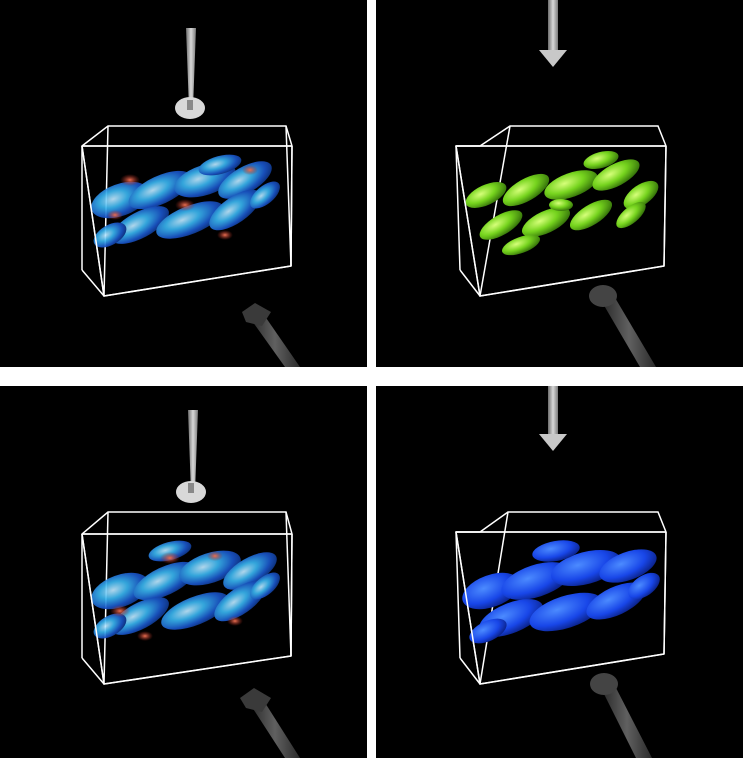 Image resolution: width=743 pixels, height=758 pixels. I want to click on visualization-bottom-right, so click(561, 572).